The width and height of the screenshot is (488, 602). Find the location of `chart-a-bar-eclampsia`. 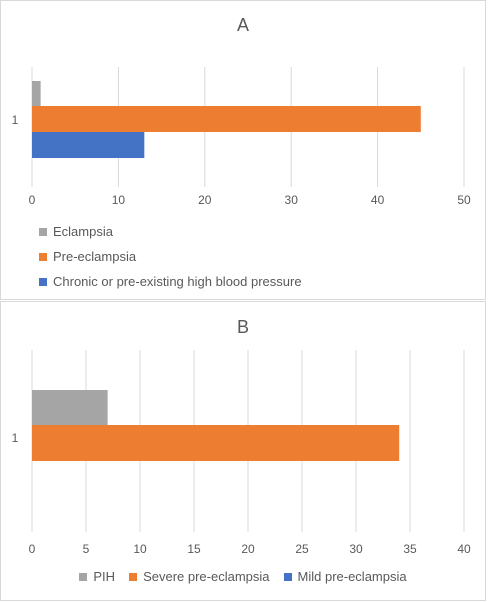

chart-a-bar-eclampsia is located at coordinates (36, 94).